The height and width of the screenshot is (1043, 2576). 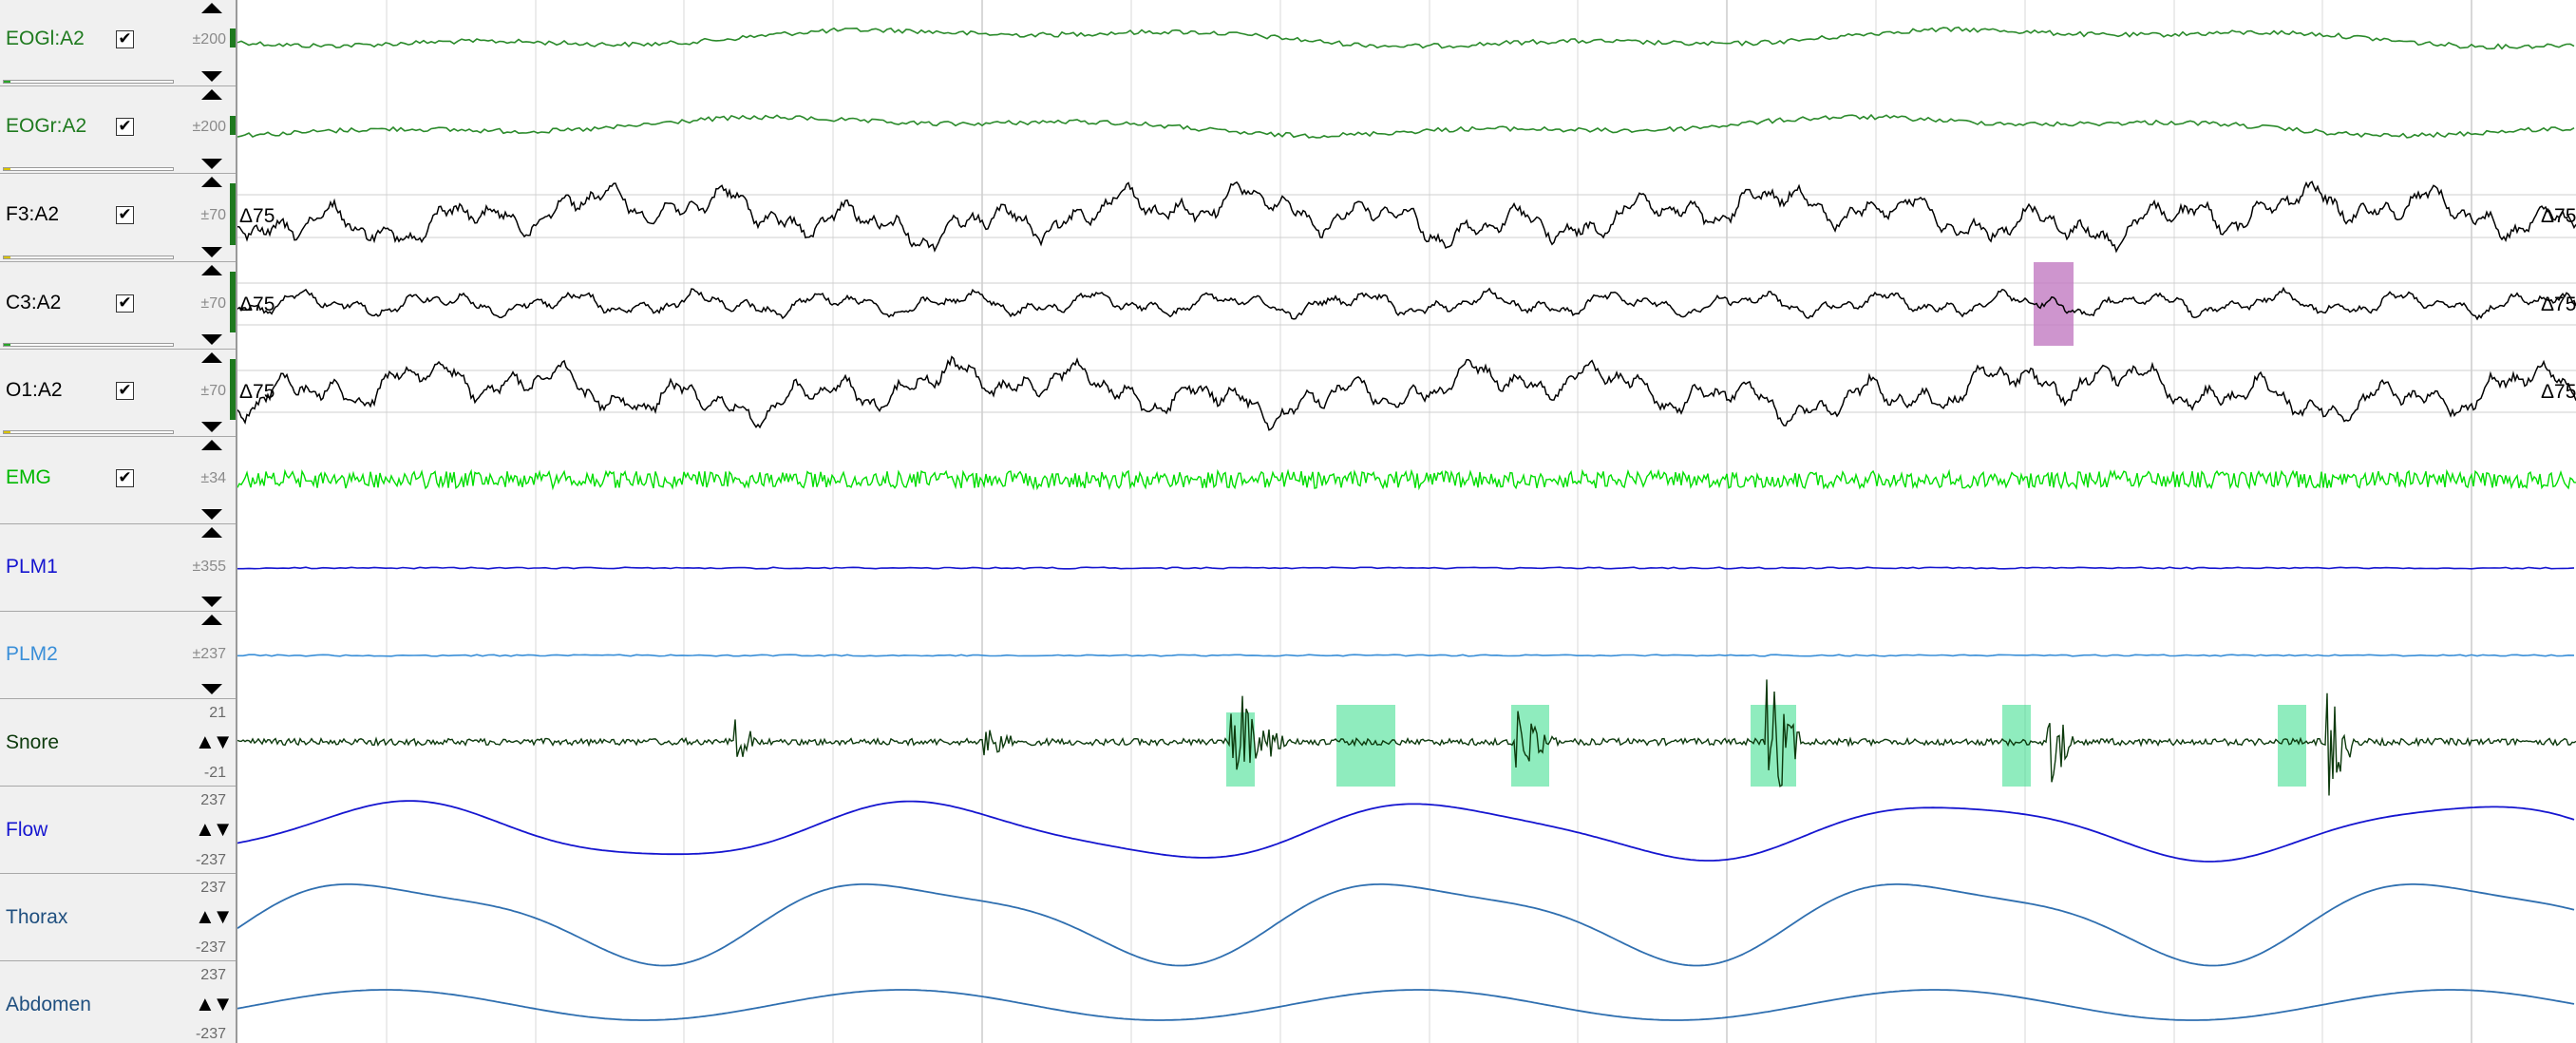 I want to click on channel-scale: ±355, so click(x=209, y=567).